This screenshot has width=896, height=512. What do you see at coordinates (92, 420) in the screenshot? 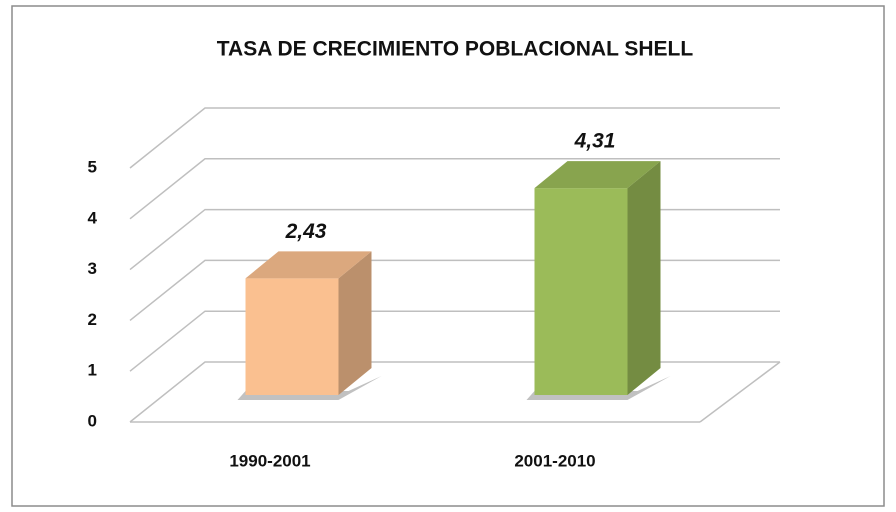
I see `y-tick-label: 0` at bounding box center [92, 420].